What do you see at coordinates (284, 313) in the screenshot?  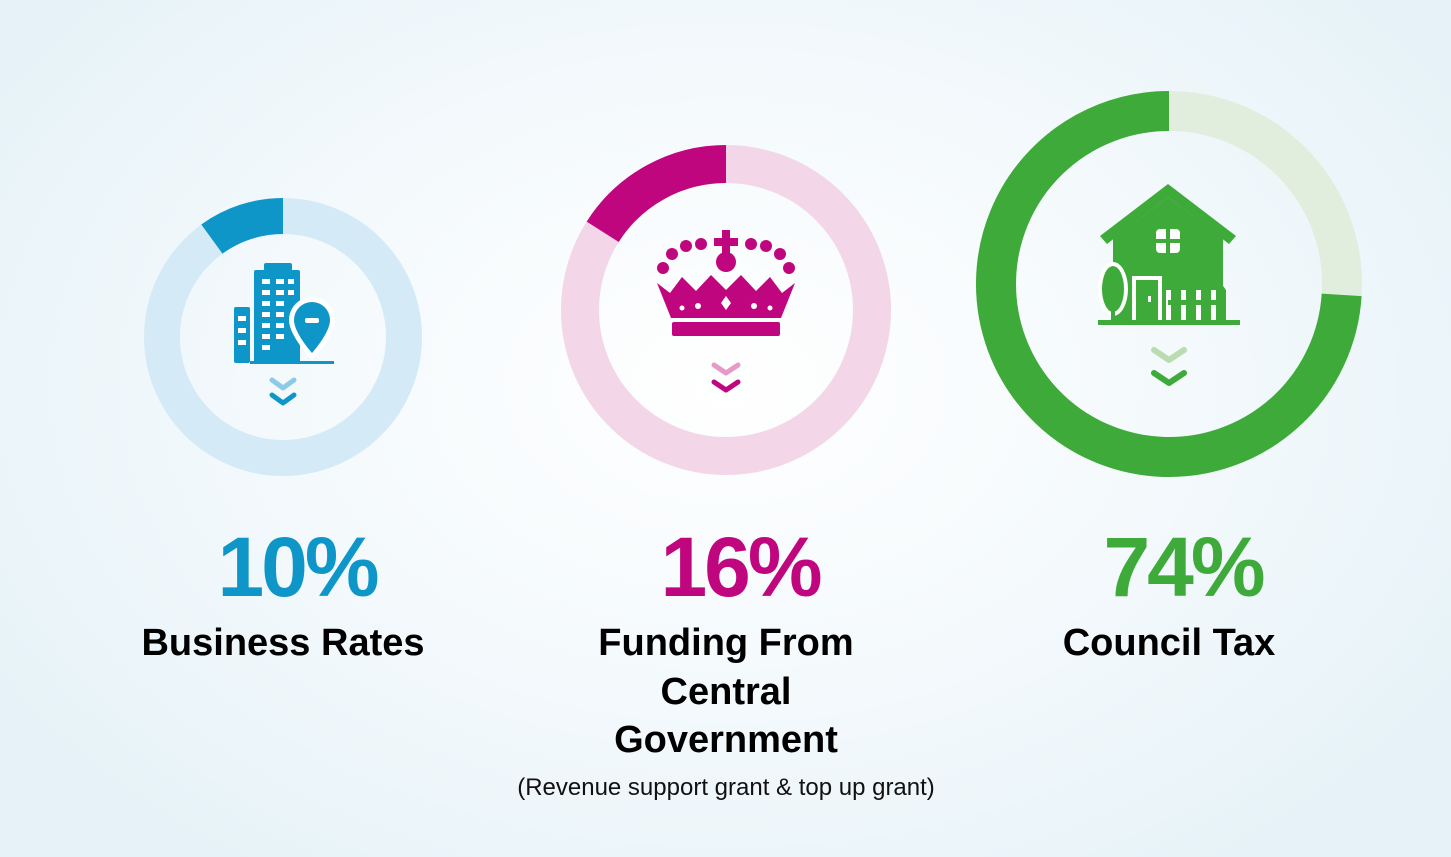 I see `office-building-location-icon` at bounding box center [284, 313].